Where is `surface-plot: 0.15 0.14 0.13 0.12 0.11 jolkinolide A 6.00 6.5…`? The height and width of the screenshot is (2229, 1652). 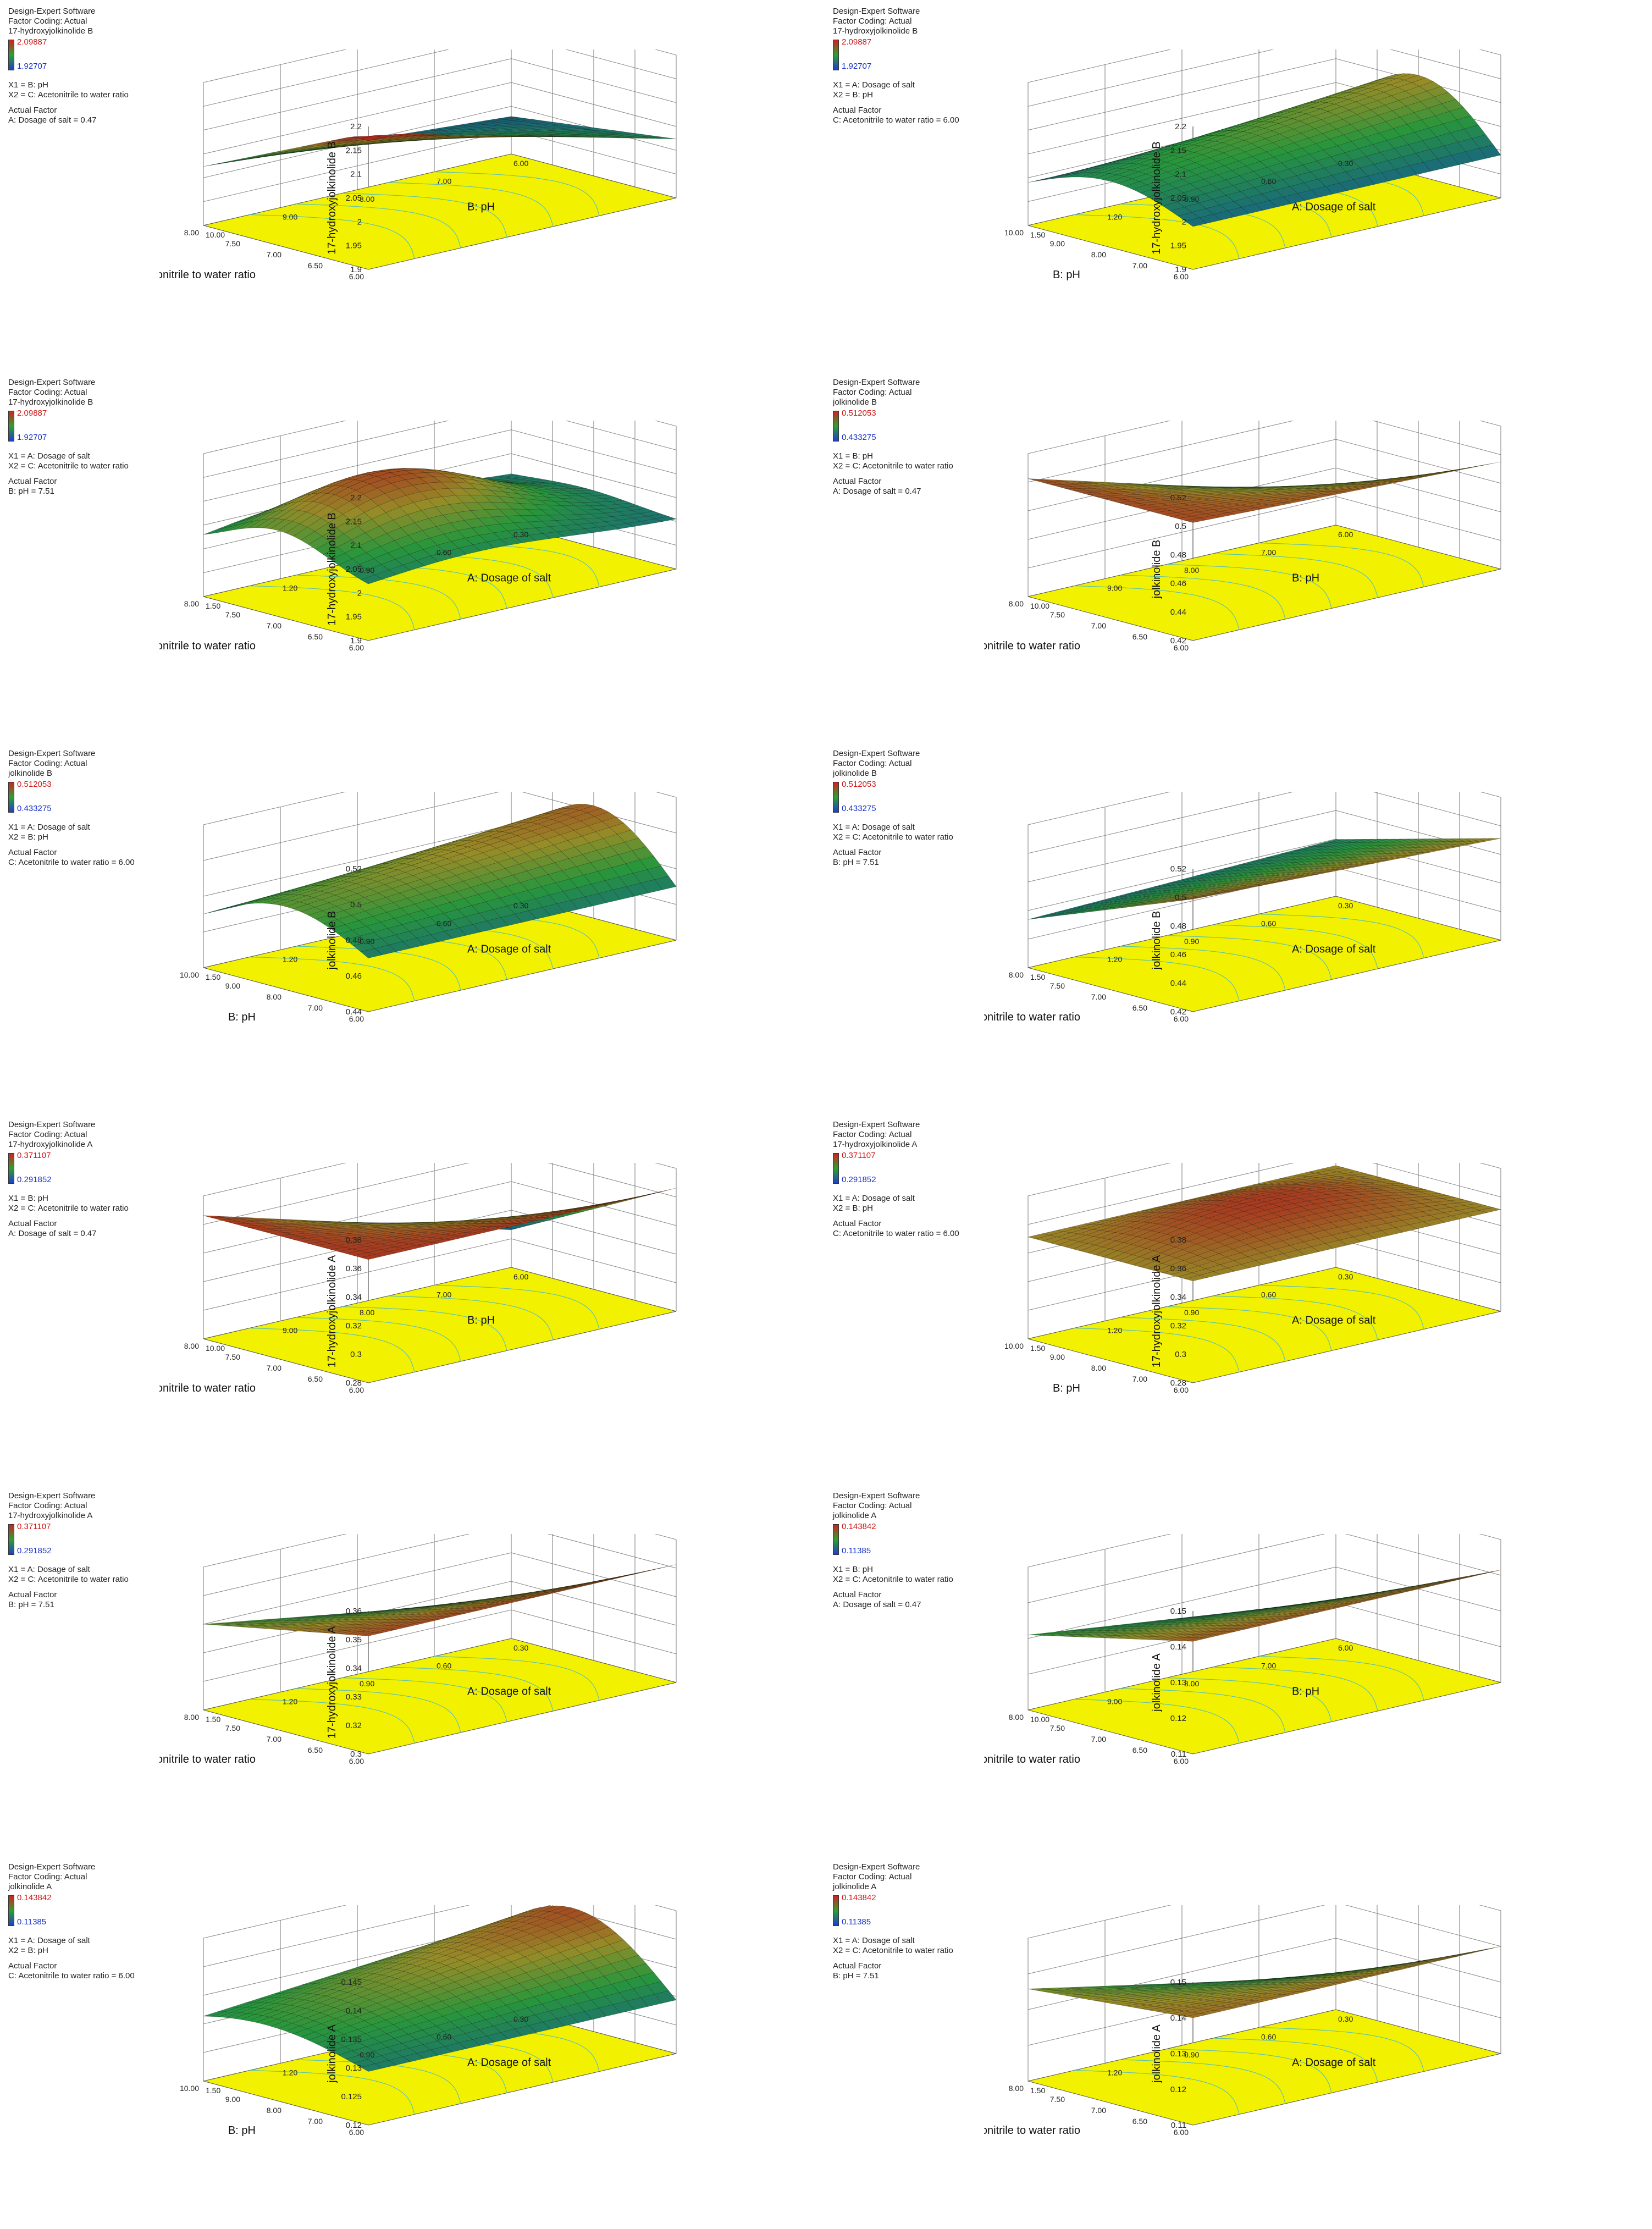
surface-plot: 0.15 0.14 0.13 0.12 0.11 jolkinolide A 6.00 6.5… is located at coordinates (1242, 1649).